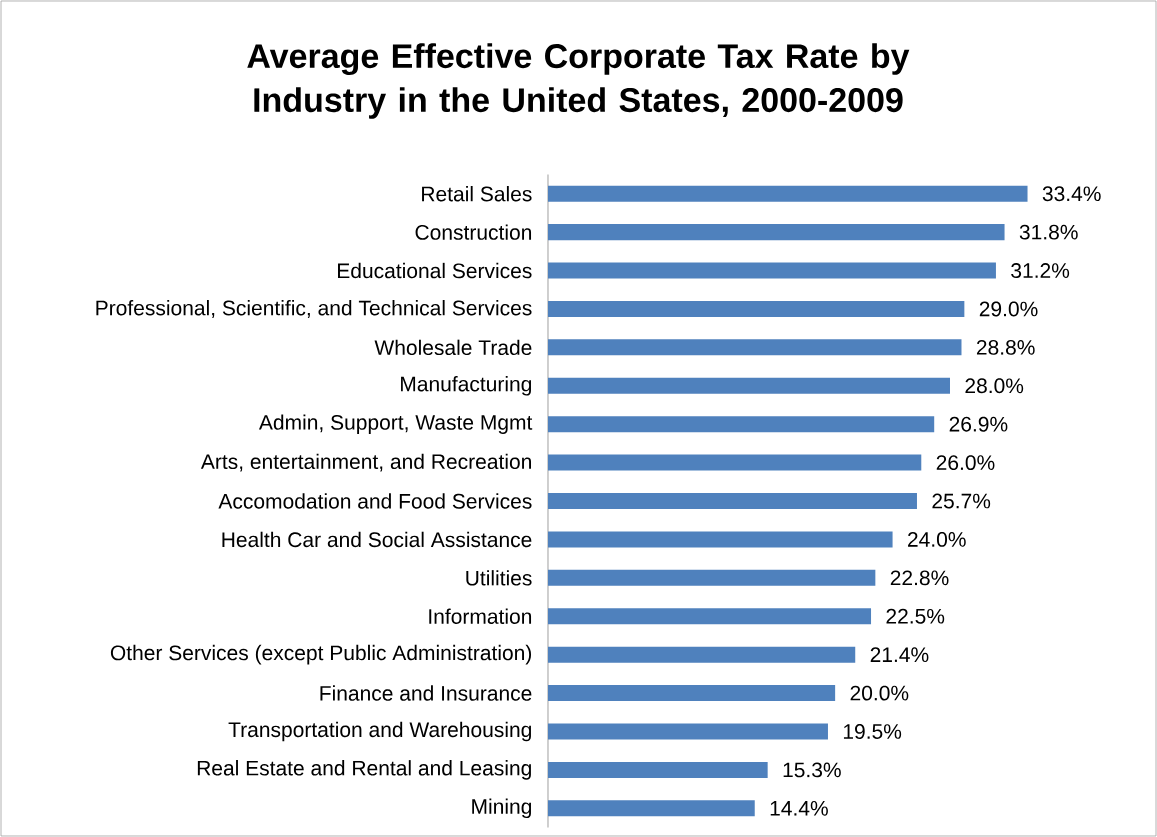 The image size is (1157, 837). I want to click on y-tick-label: Other Services (except Public Administration), so click(321, 654).